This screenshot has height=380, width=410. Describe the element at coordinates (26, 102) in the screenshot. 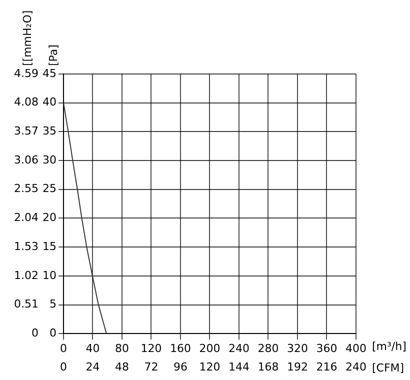

I see `y2-tick-label: 4.08` at that location.